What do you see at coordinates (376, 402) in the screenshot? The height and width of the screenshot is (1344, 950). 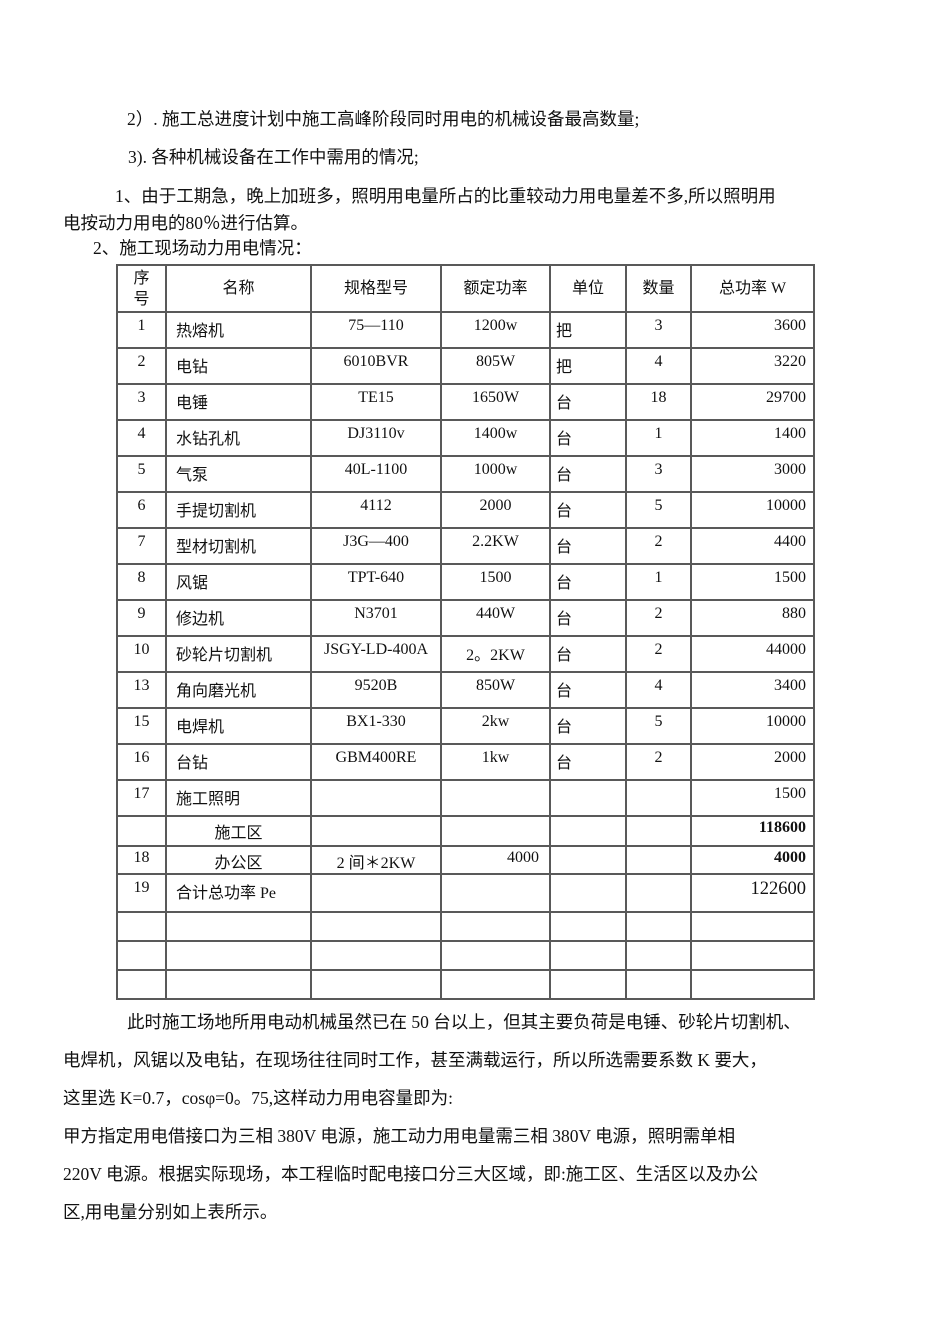 I see `table-cell: TE15` at bounding box center [376, 402].